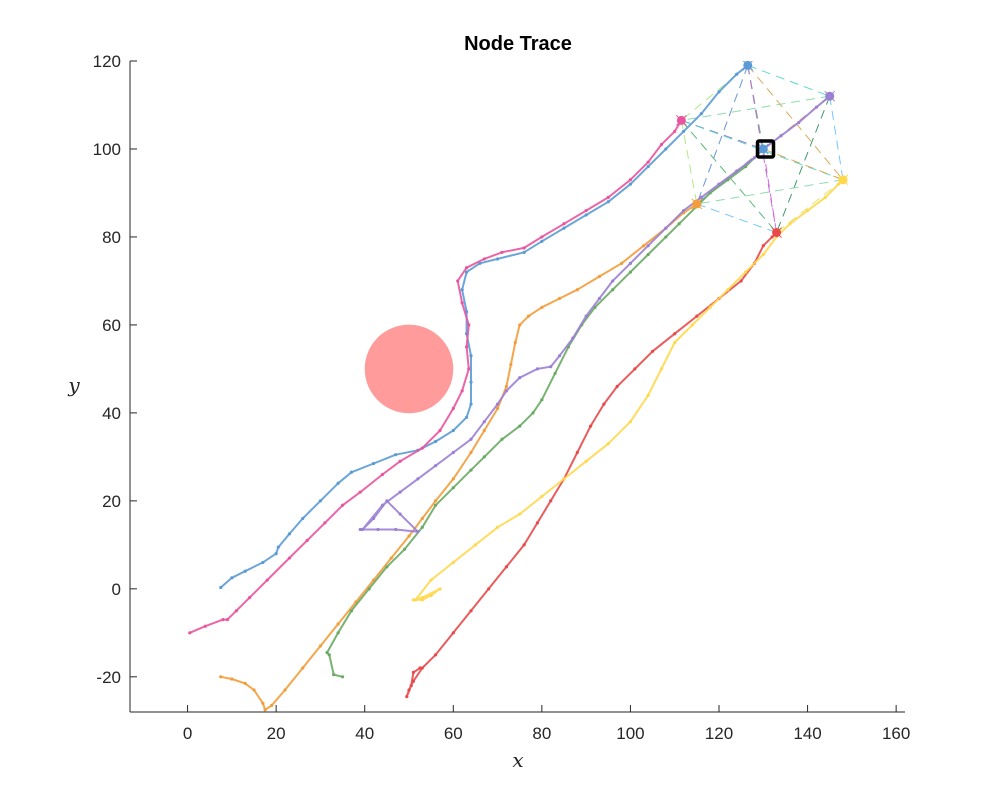 Image resolution: width=1000 pixels, height=805 pixels. I want to click on y-axis-label: y, so click(73, 385).